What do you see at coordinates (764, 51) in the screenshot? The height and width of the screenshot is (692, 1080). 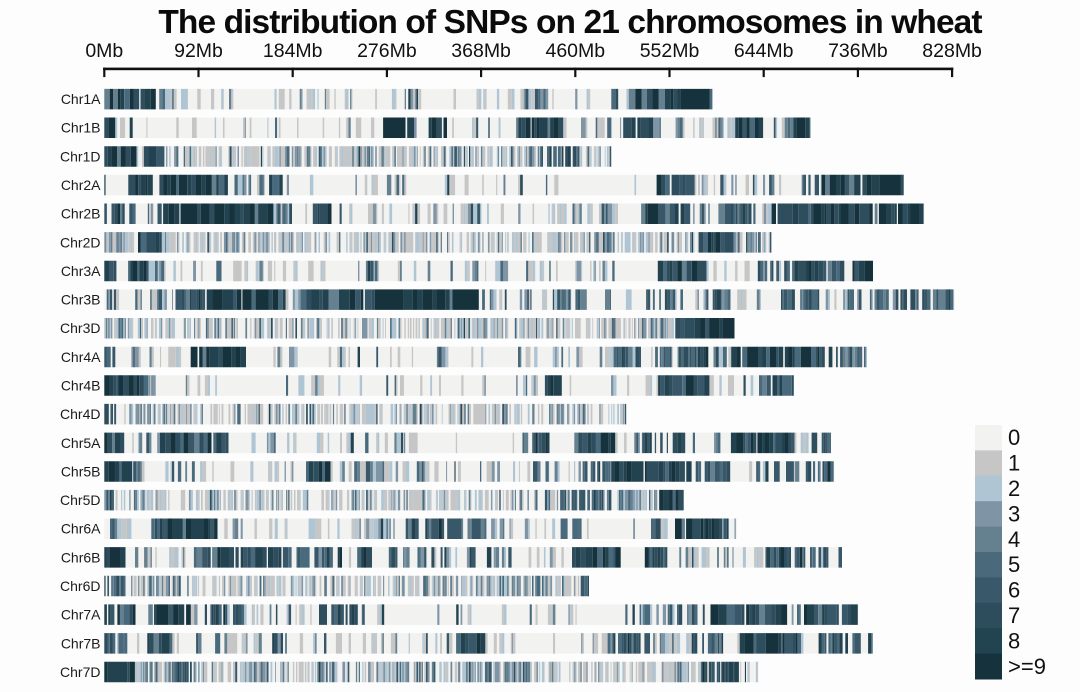 I see `svg-text: 644Mb` at bounding box center [764, 51].